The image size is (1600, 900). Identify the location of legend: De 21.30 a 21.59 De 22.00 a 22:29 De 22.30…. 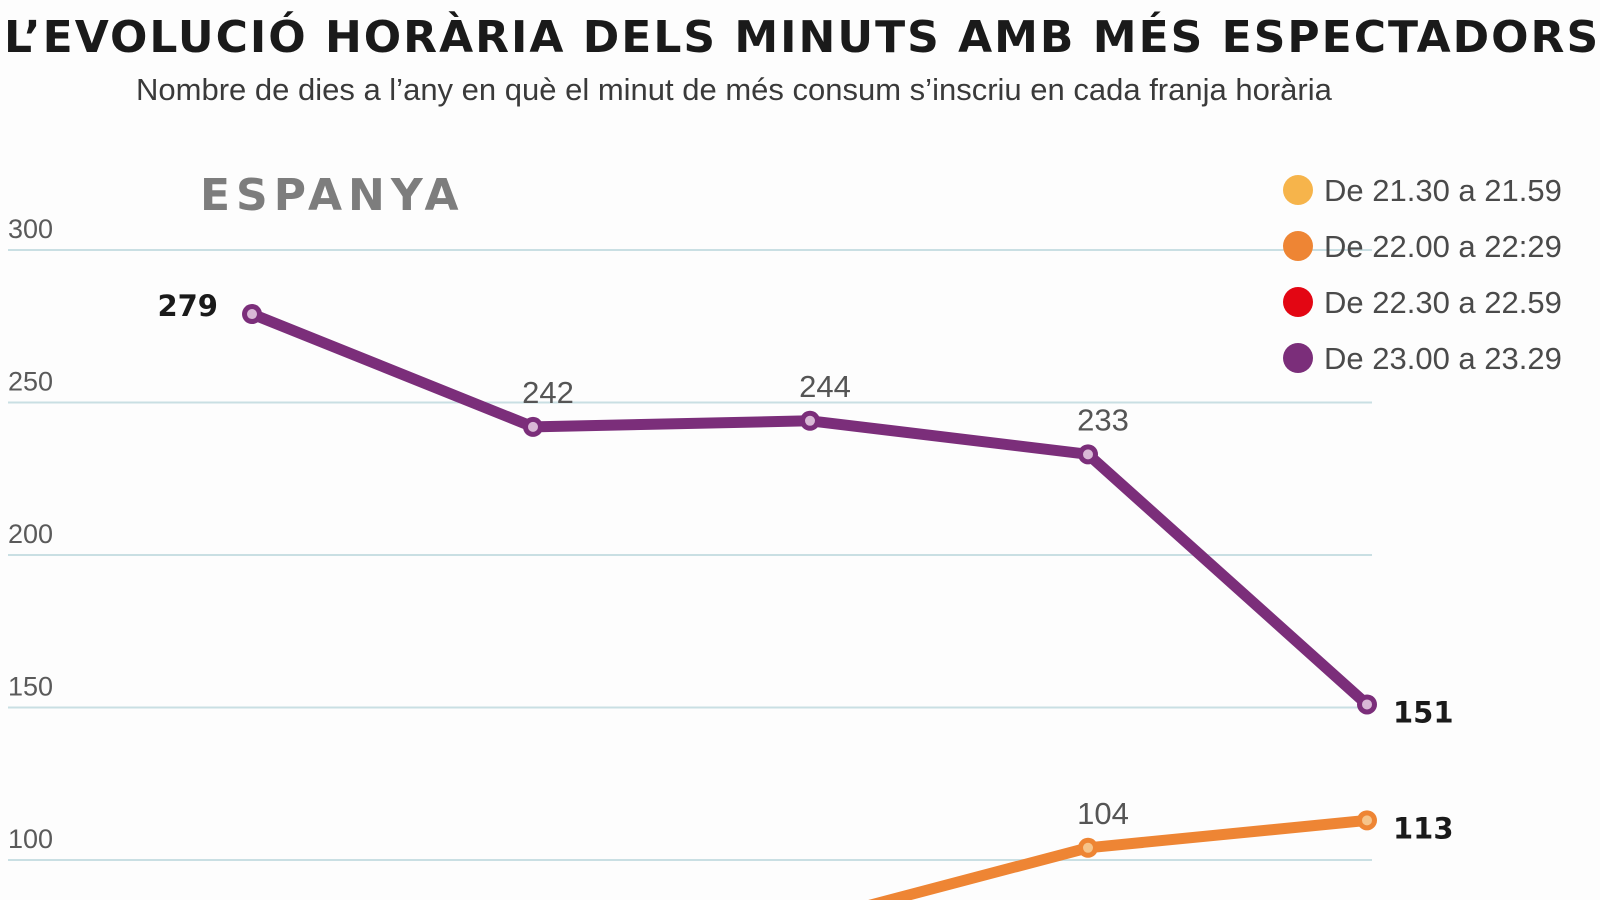
(1422, 274).